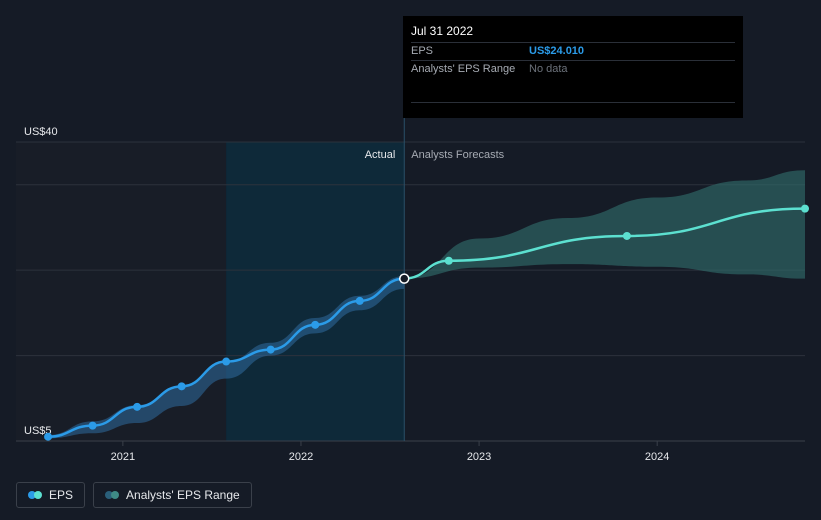 The image size is (821, 520). I want to click on tooltip-range-label: Analysts' EPS Range, so click(463, 69).